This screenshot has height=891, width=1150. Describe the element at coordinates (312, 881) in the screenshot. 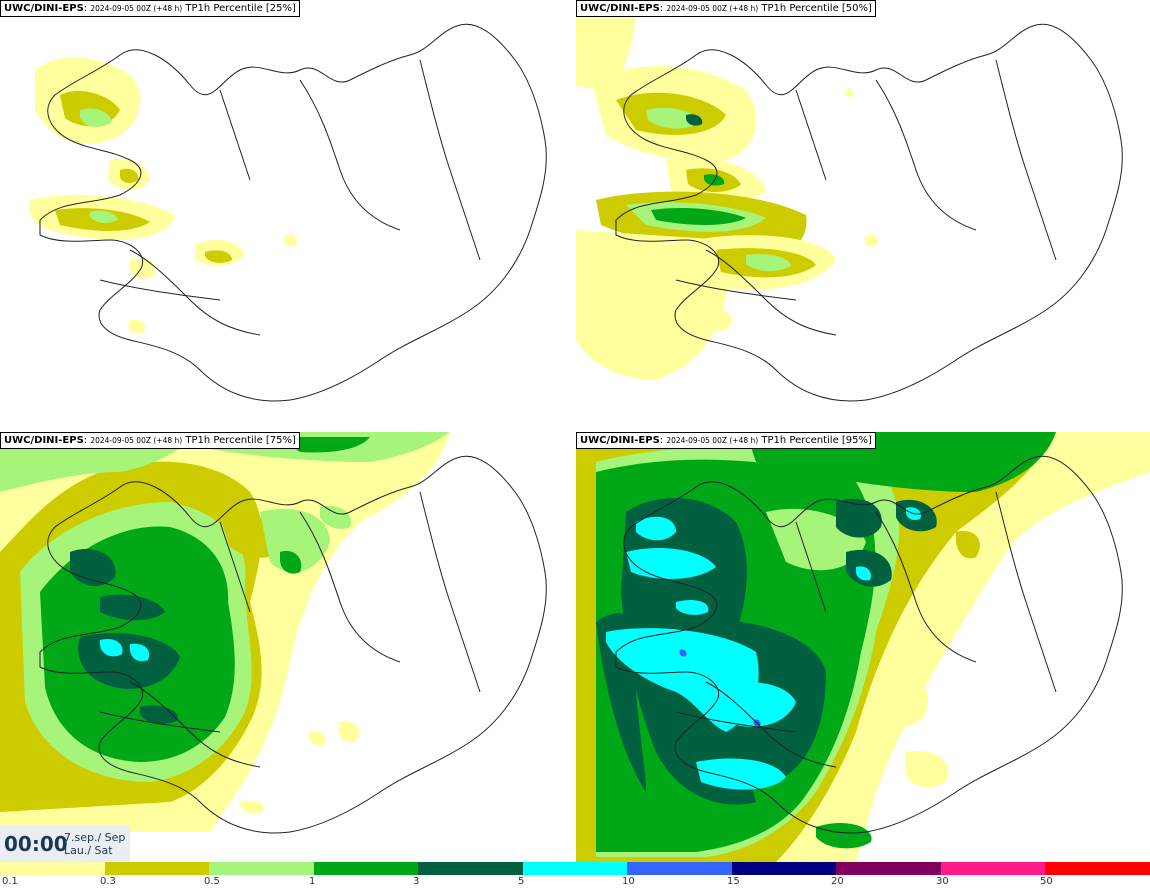

I see `colorbar-tick-label: 1` at that location.